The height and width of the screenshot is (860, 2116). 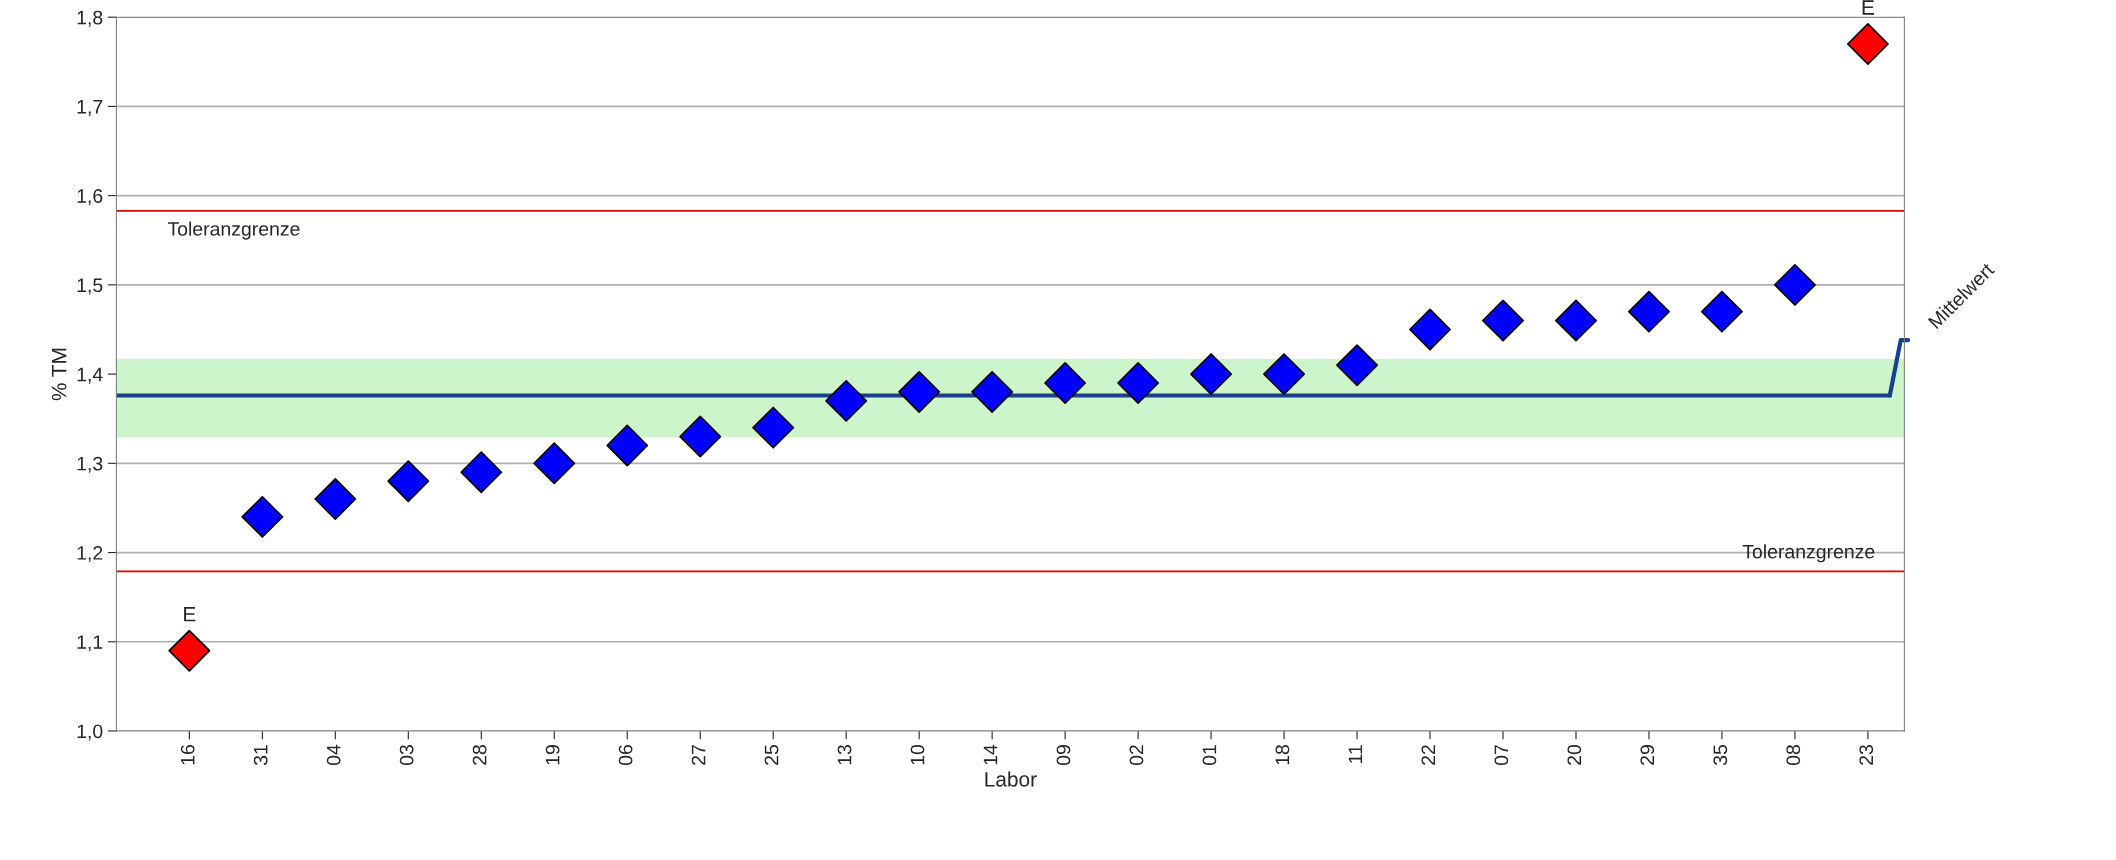 What do you see at coordinates (1428, 755) in the screenshot?
I see `x-tick-label: 22` at bounding box center [1428, 755].